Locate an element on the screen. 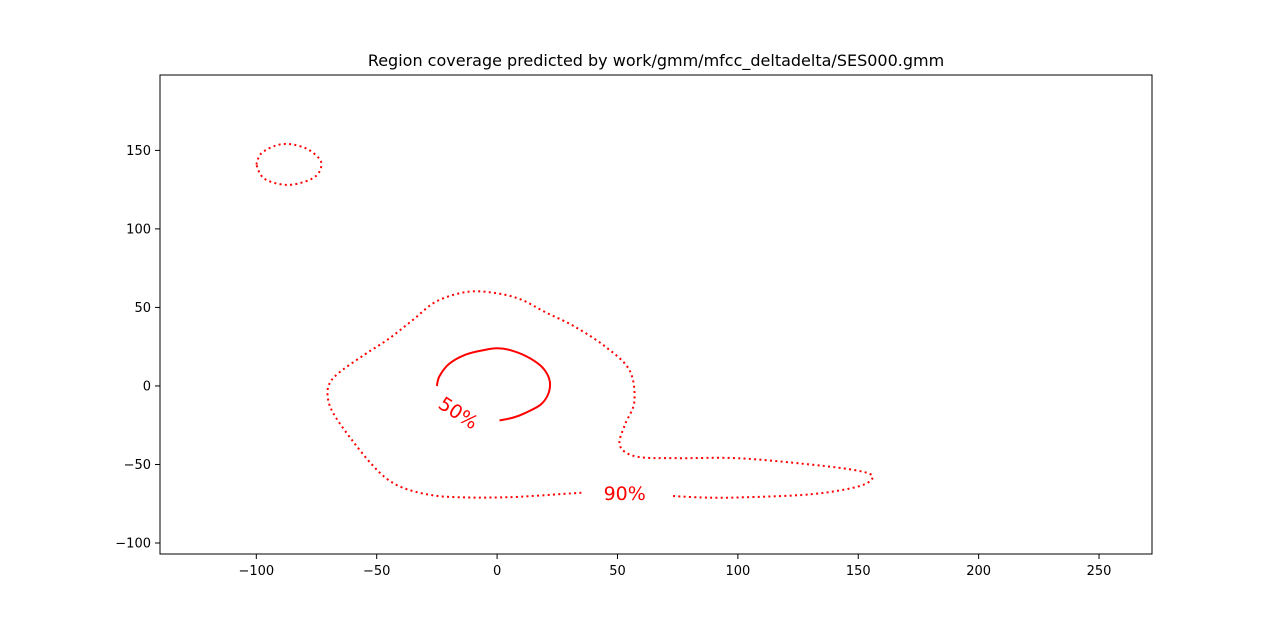 The height and width of the screenshot is (623, 1280). y-tick-label: 100 is located at coordinates (138, 229).